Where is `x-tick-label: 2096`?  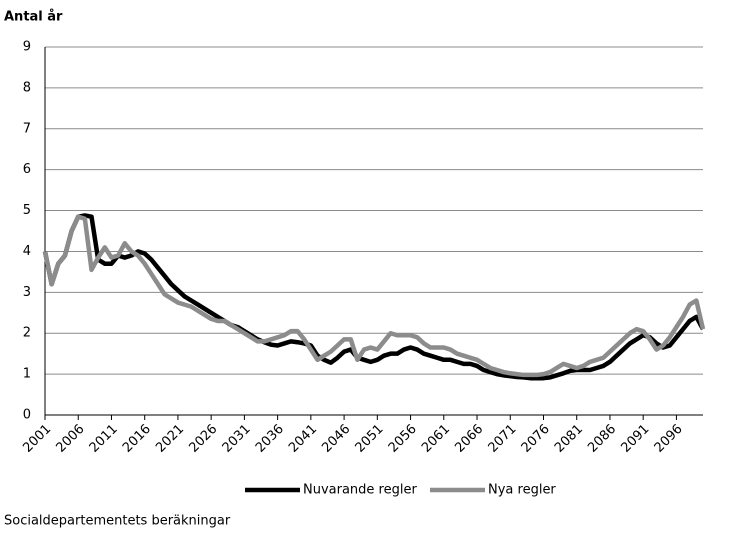 x-tick-label: 2096 is located at coordinates (669, 439).